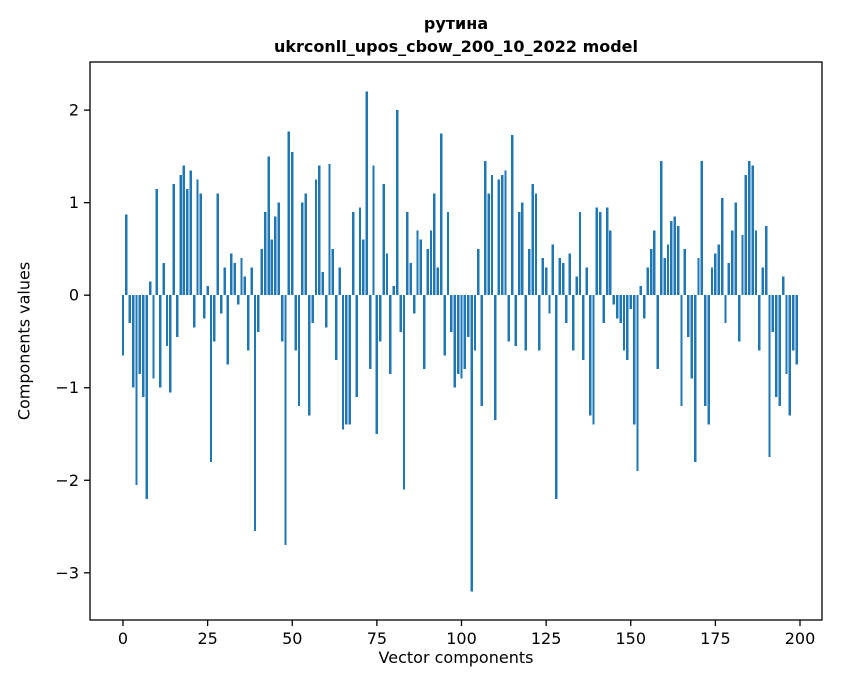 Image resolution: width=847 pixels, height=696 pixels. I want to click on x-tick-label: 25, so click(207, 638).